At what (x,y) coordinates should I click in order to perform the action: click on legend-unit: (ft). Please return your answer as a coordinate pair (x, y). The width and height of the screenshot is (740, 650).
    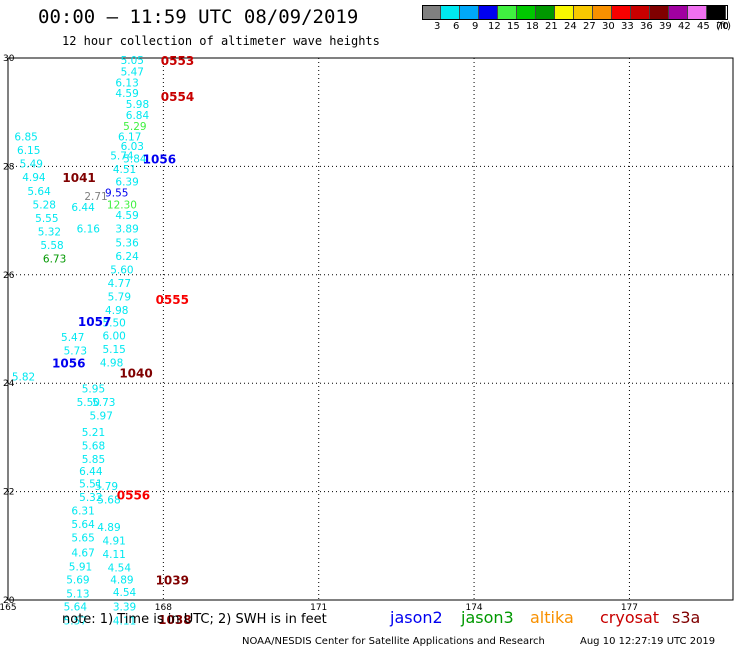
    Looking at the image, I should click on (724, 26).